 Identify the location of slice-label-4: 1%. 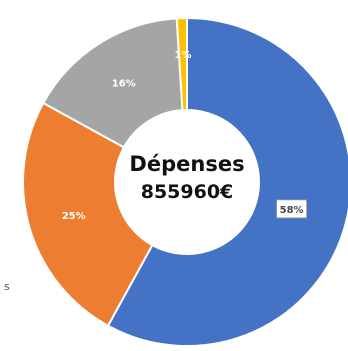
(182, 55).